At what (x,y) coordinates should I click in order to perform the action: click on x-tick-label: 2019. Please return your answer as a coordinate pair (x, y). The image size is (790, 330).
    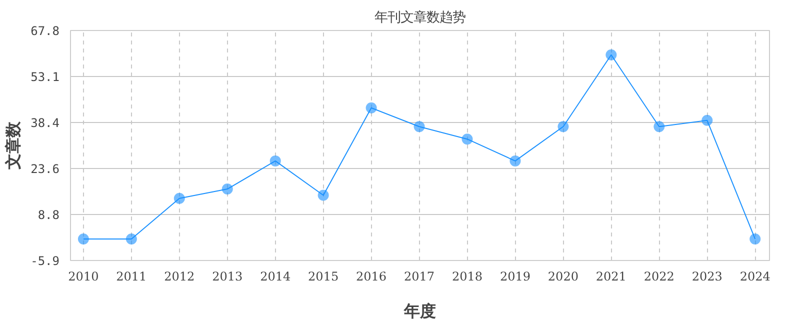
    Looking at the image, I should click on (515, 277).